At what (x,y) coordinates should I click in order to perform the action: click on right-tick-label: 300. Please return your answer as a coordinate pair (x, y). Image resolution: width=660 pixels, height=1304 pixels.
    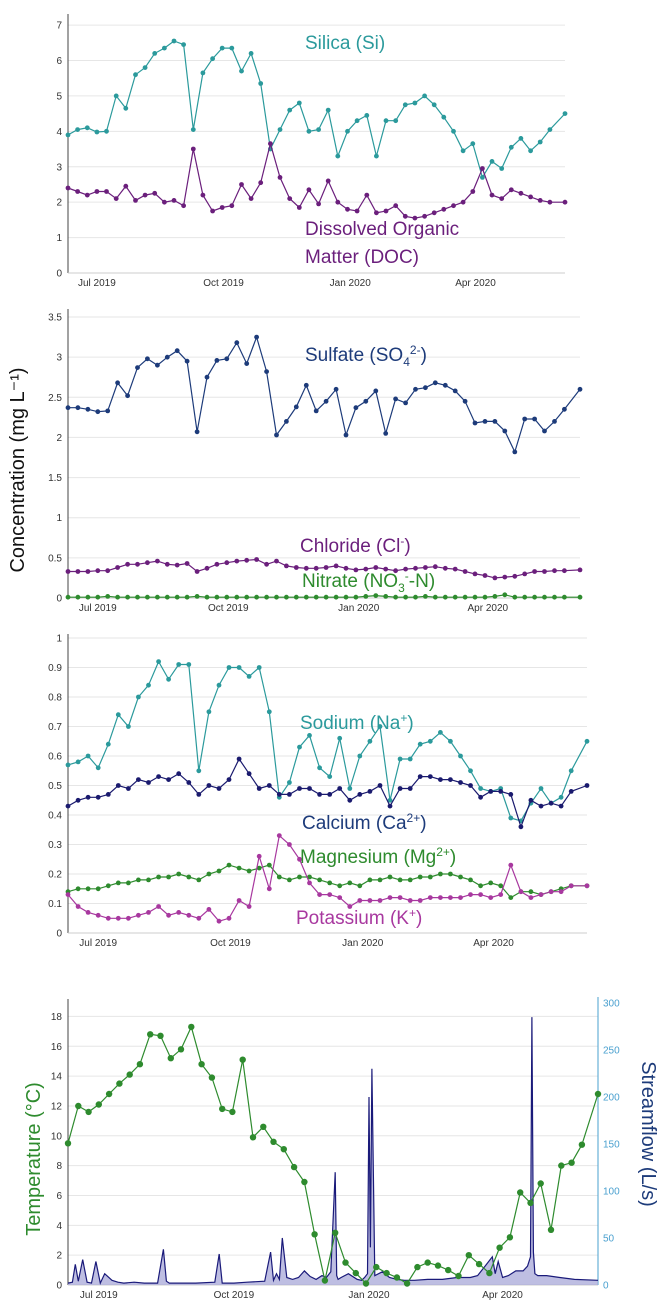
    Looking at the image, I should click on (611, 1004).